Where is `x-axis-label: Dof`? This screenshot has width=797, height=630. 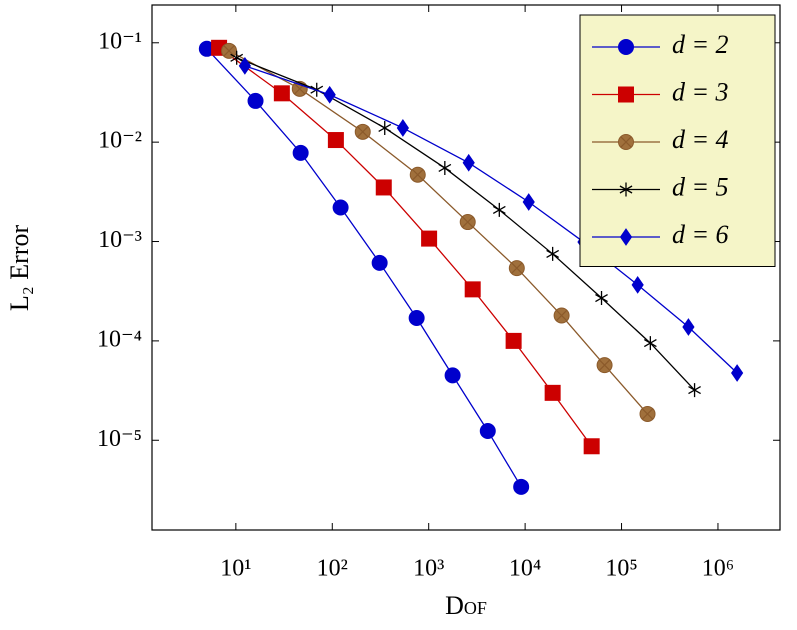
x-axis-label: Dof is located at coordinates (466, 605).